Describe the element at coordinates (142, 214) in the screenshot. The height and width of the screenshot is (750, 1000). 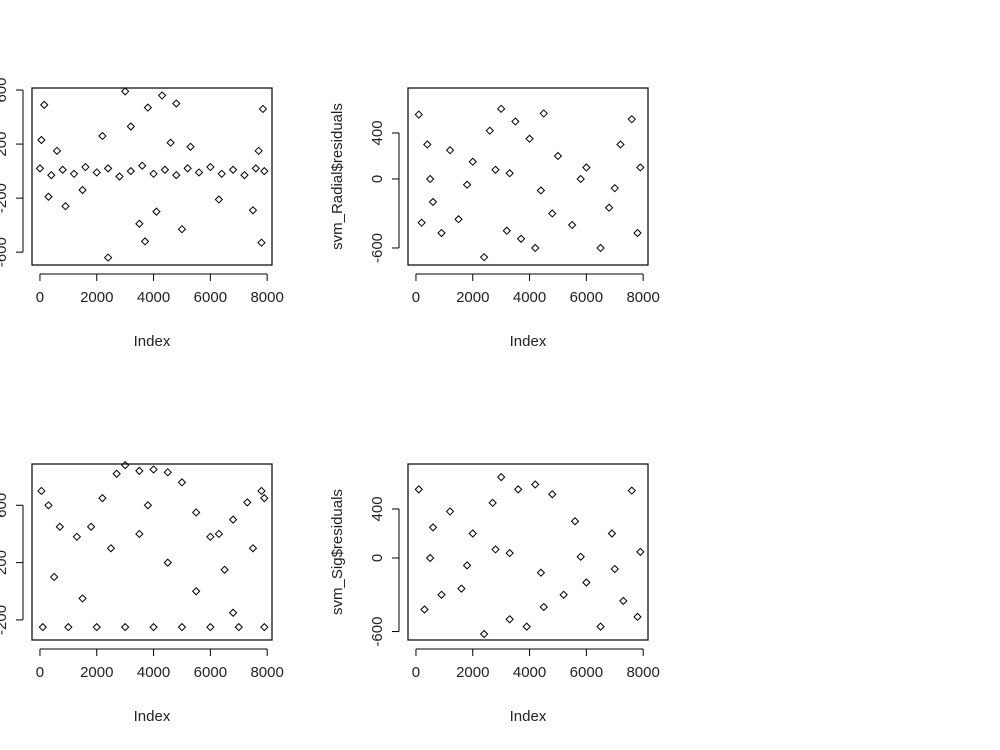
I see `panel: 0 2000 4000 6000 8000 -600 -200 200 600 Index` at that location.